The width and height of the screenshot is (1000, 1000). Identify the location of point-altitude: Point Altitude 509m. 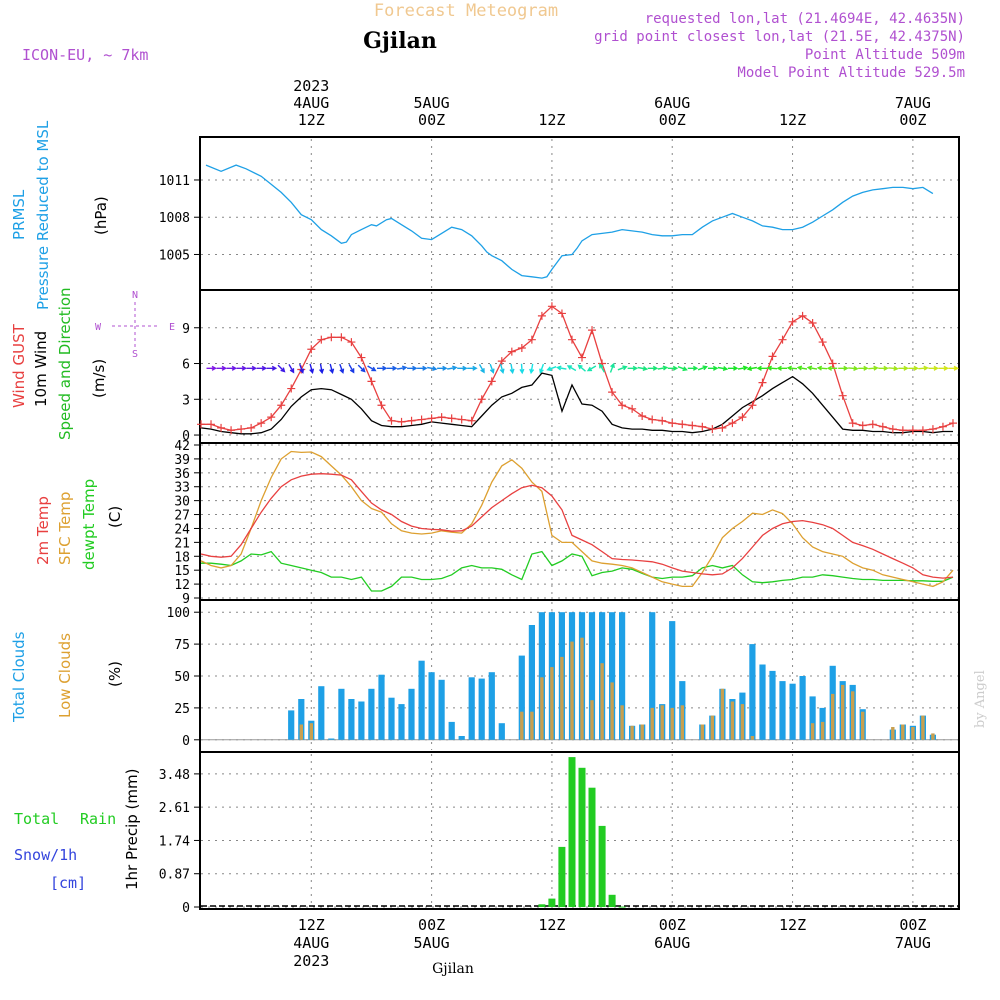
(885, 55).